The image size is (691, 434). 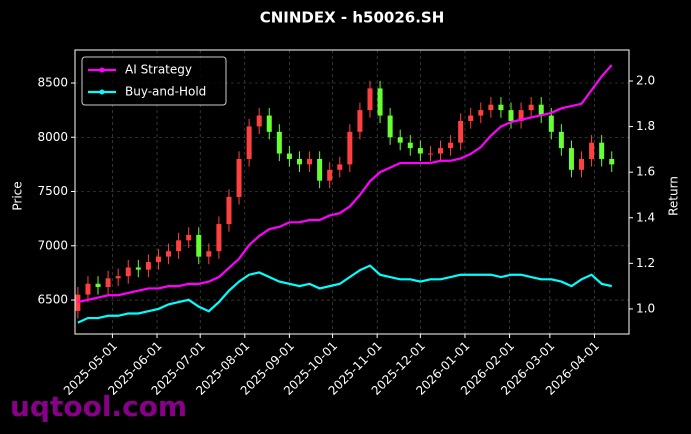 I want to click on chart-title: CNINDEX - h50026.SH, so click(x=352, y=18).